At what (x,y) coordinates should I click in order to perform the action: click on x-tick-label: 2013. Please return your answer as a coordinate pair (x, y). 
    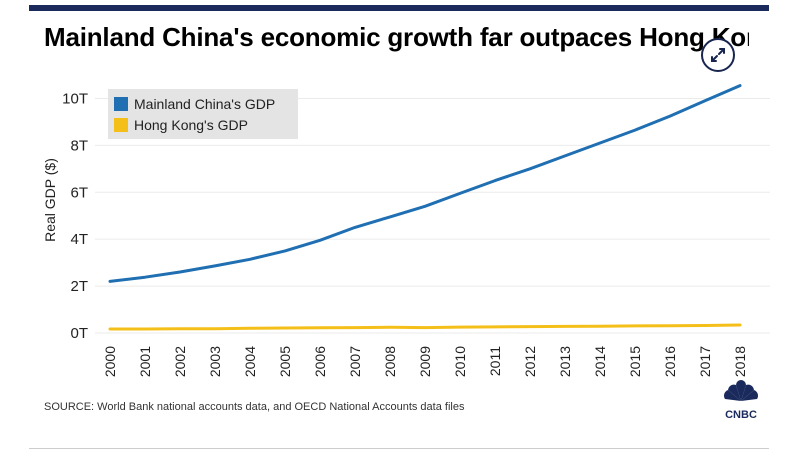
    Looking at the image, I should click on (565, 361).